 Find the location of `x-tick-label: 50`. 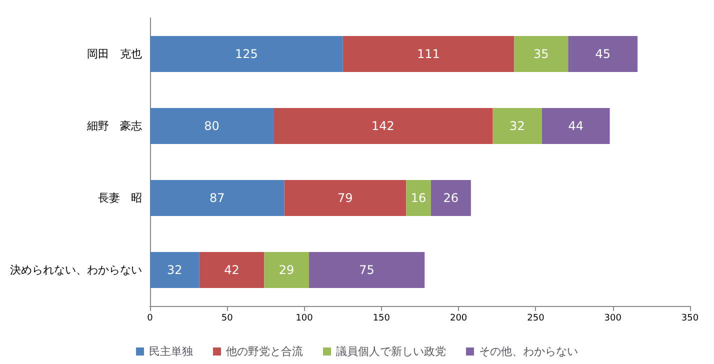

x-tick-label: 50 is located at coordinates (227, 319).